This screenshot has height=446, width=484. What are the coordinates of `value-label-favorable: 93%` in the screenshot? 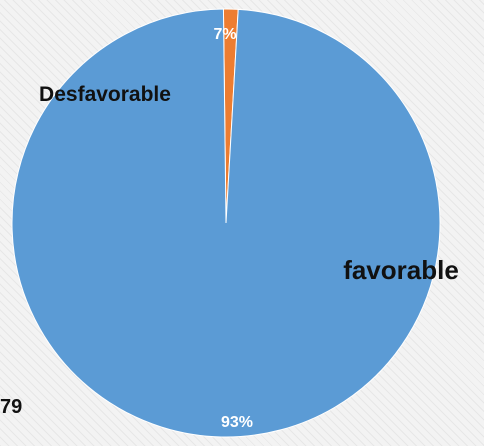 It's located at (237, 422).